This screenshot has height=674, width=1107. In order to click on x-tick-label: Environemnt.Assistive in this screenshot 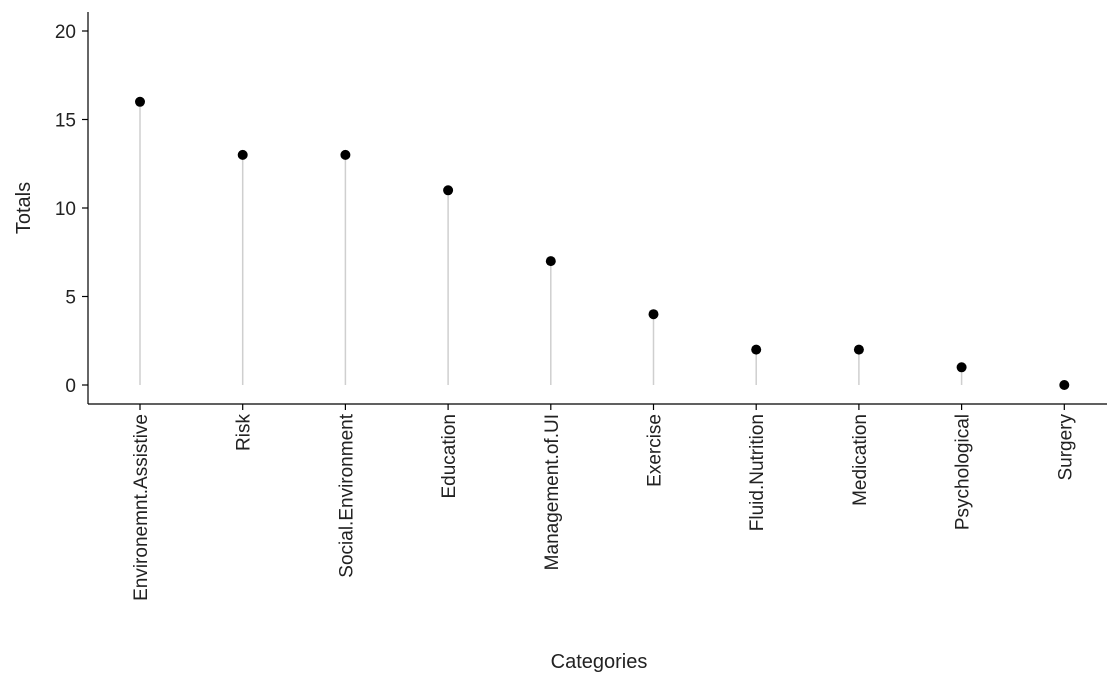, I will do `click(141, 507)`.